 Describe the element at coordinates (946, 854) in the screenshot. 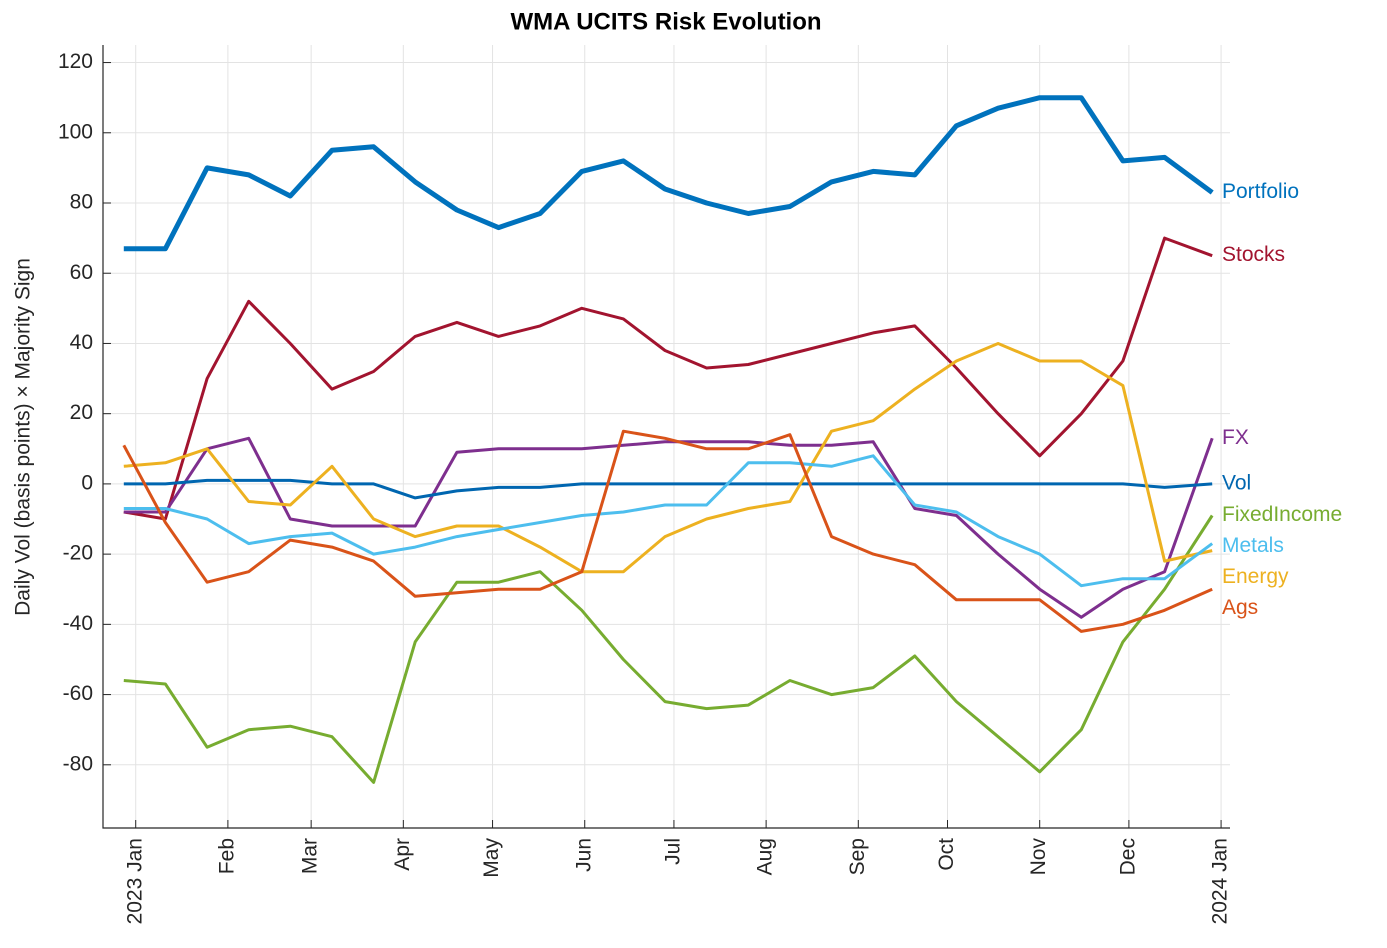

I see `x-tick-label: Oct` at that location.